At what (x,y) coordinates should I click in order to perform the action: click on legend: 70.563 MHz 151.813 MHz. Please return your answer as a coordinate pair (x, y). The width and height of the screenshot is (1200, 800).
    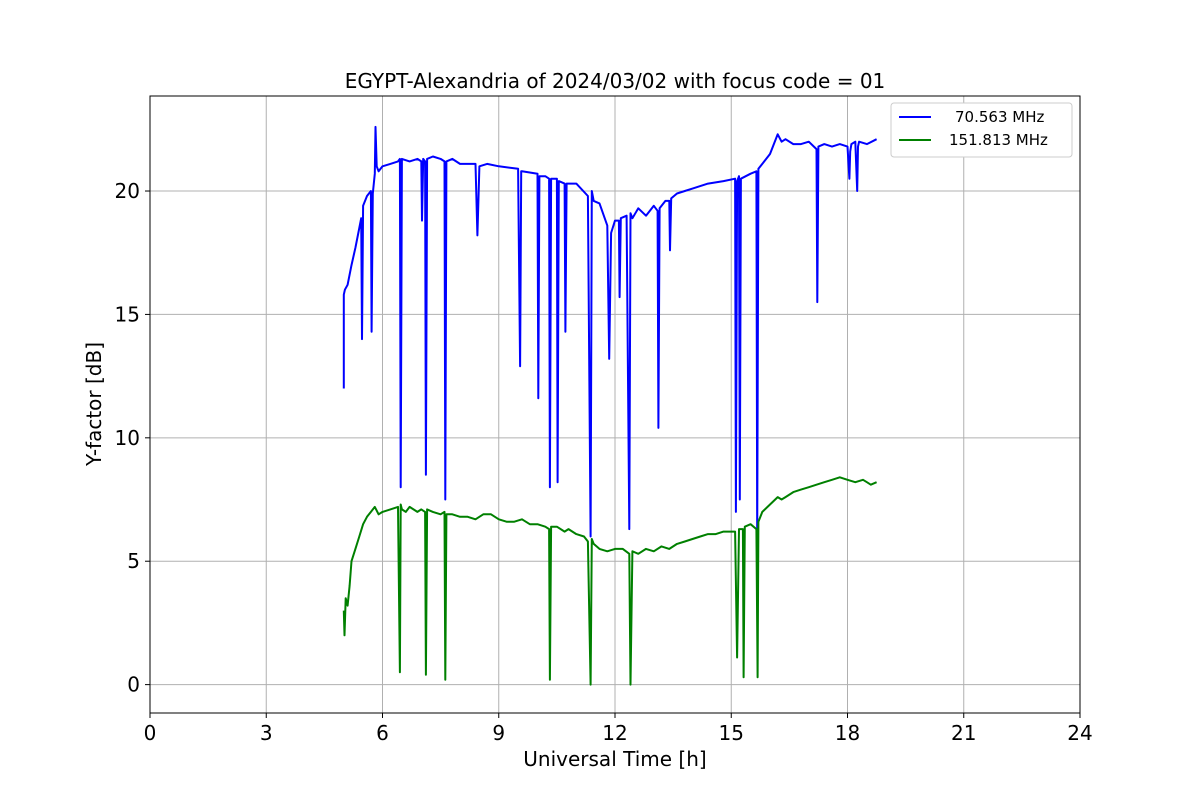
    Looking at the image, I should click on (981, 130).